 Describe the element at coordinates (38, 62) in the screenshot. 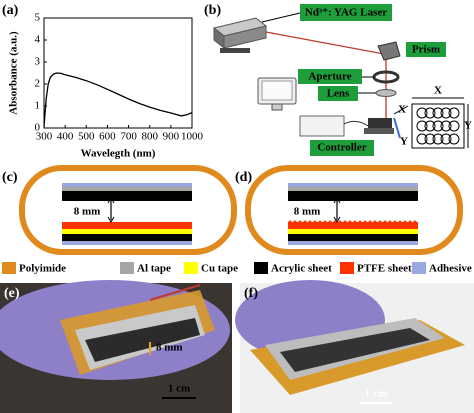

I see `y-tick-label: 3` at that location.